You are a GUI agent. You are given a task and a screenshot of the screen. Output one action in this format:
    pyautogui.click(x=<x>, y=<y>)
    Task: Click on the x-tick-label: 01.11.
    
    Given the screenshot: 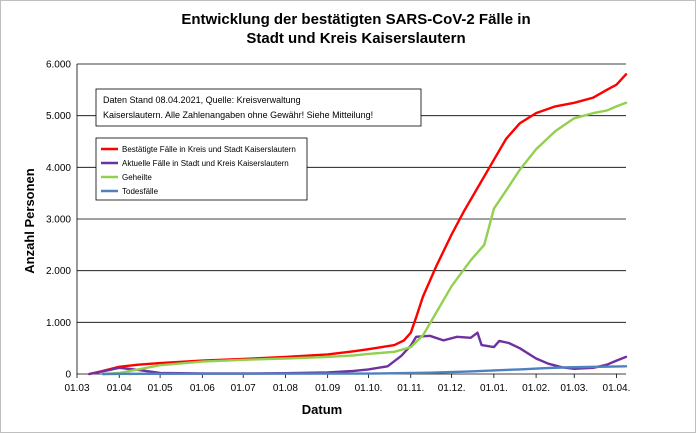 What is the action you would take?
    pyautogui.click(x=410, y=388)
    